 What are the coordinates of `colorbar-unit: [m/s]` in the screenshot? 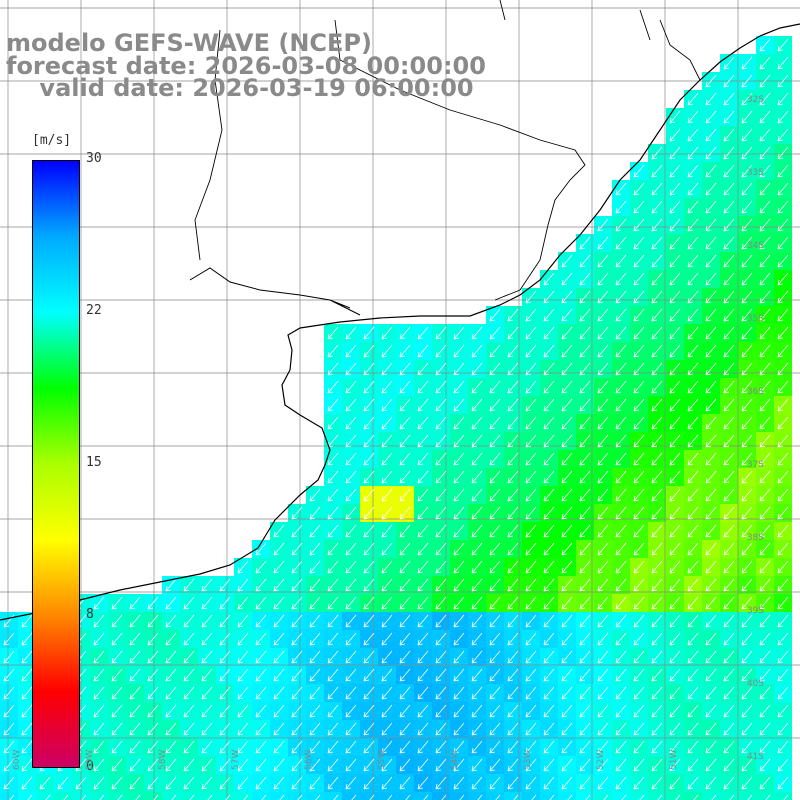 It's located at (52, 140).